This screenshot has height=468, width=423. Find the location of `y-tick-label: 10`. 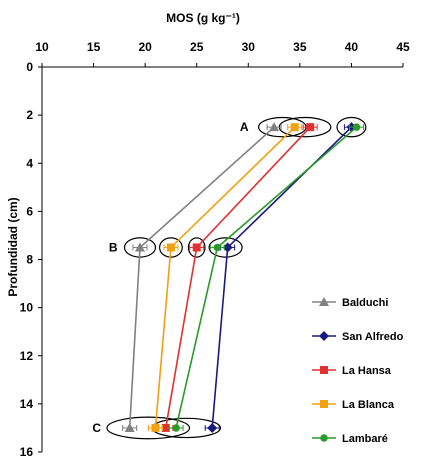

y-tick-label: 10 is located at coordinates (27, 308).